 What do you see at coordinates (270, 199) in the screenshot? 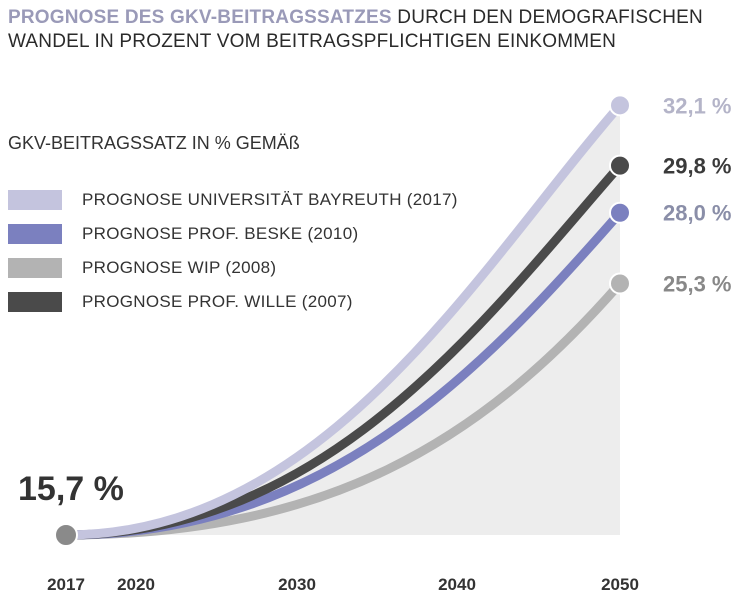
I see `legend-label: PROGNOSE UNIVERSITÄT BAYREUTH (2017)` at bounding box center [270, 199].